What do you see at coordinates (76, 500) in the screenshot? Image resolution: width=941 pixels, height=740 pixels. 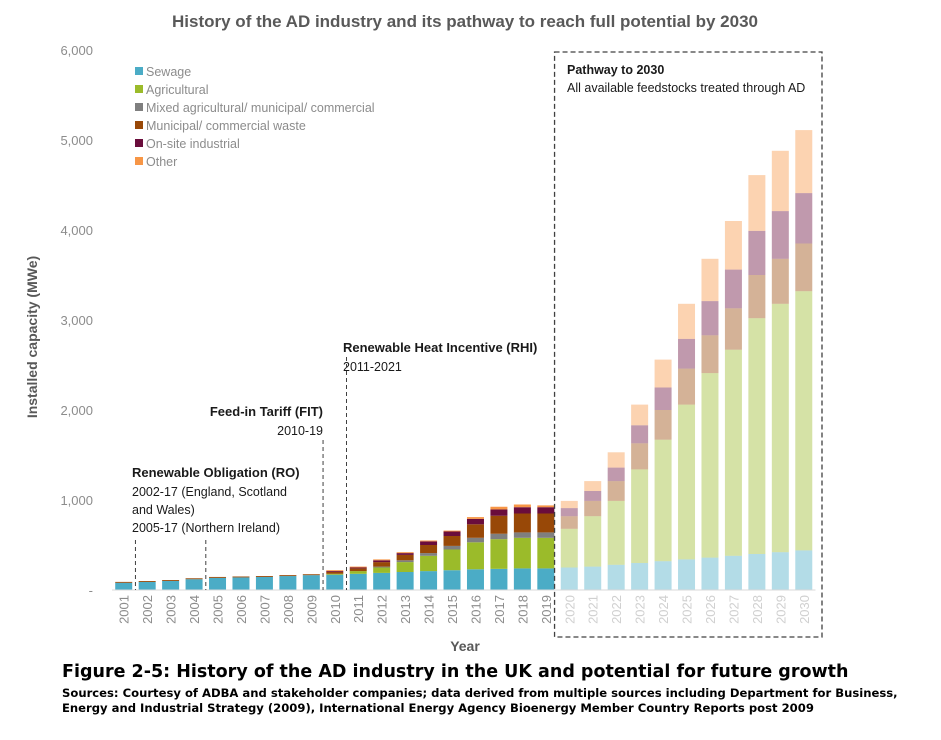 I see `y-tick-label: 1,000` at bounding box center [76, 500].